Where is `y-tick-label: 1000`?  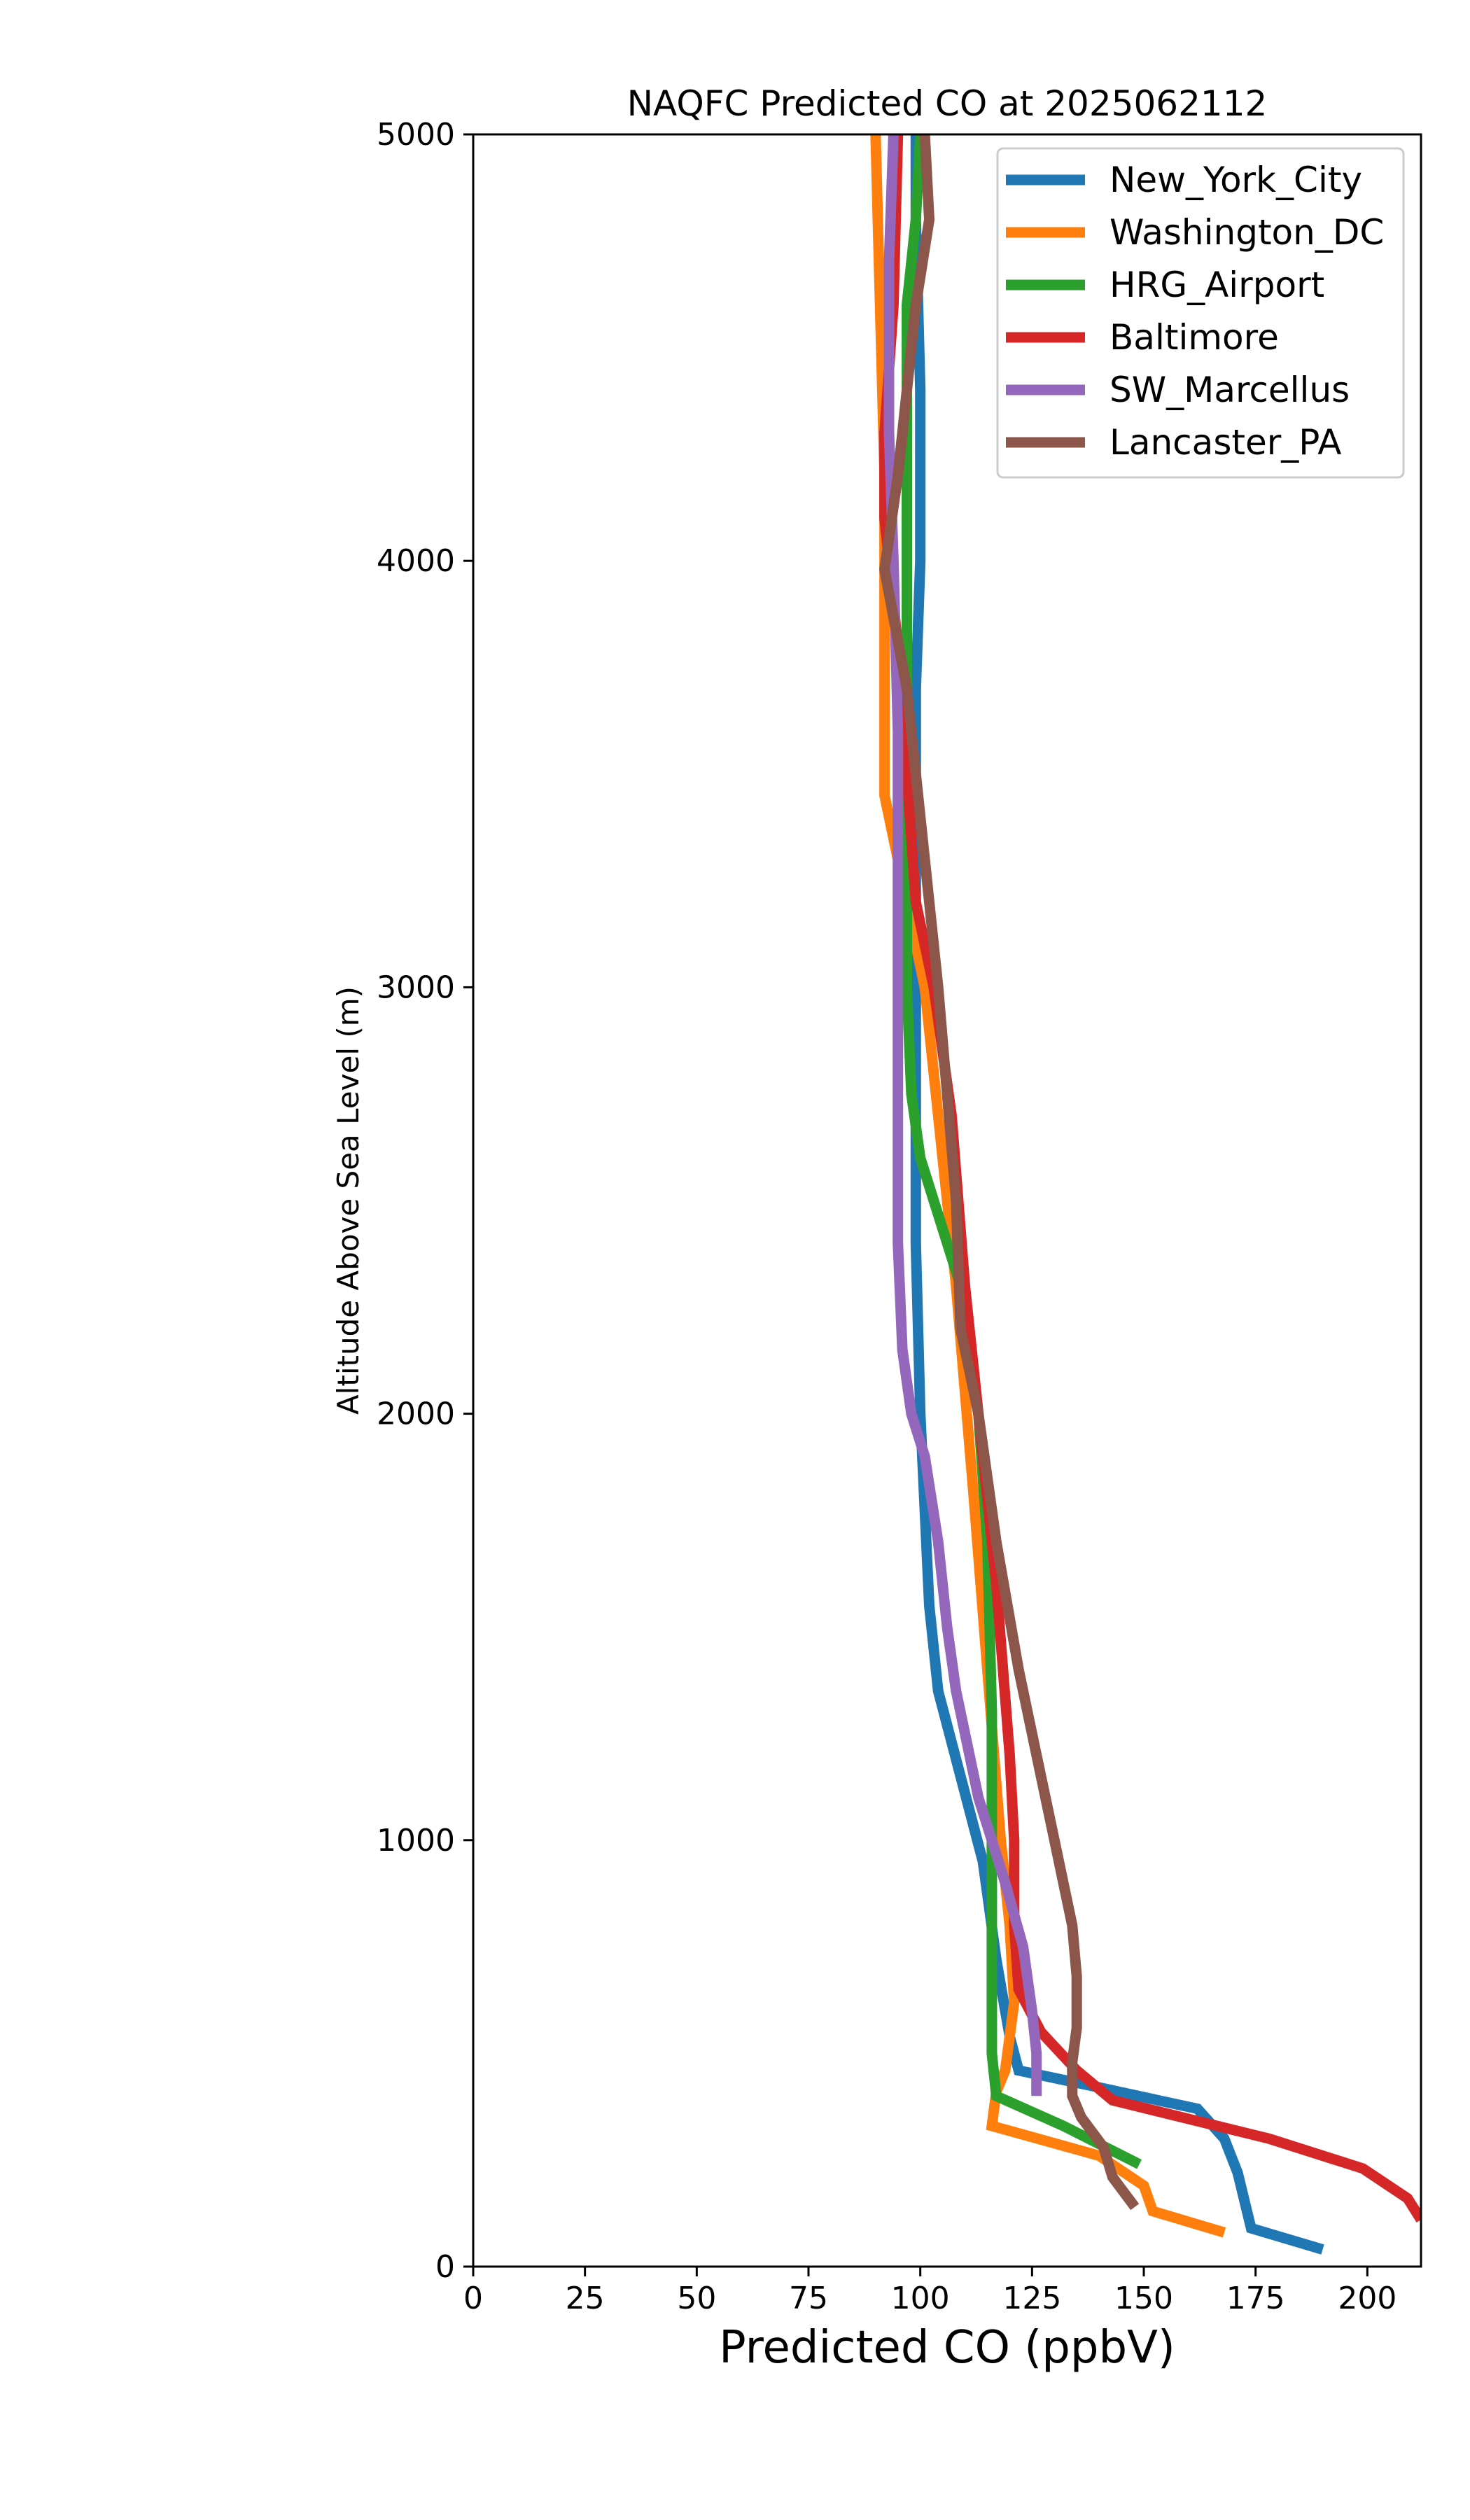
y-tick-label: 1000 is located at coordinates (416, 1840).